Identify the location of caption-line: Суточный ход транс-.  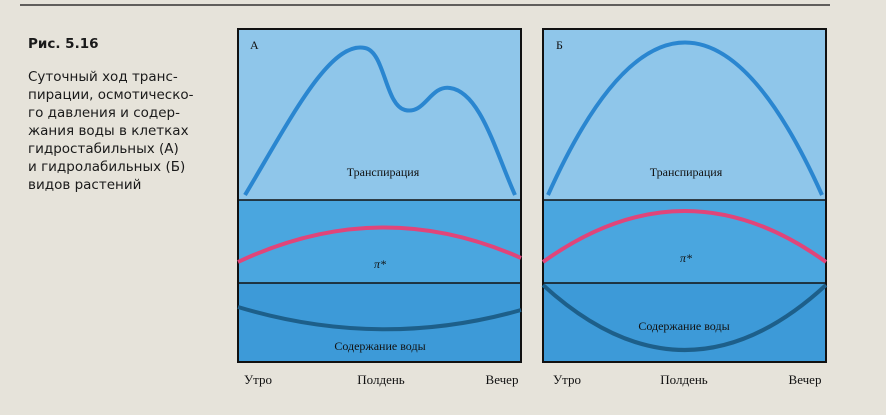
(103, 77).